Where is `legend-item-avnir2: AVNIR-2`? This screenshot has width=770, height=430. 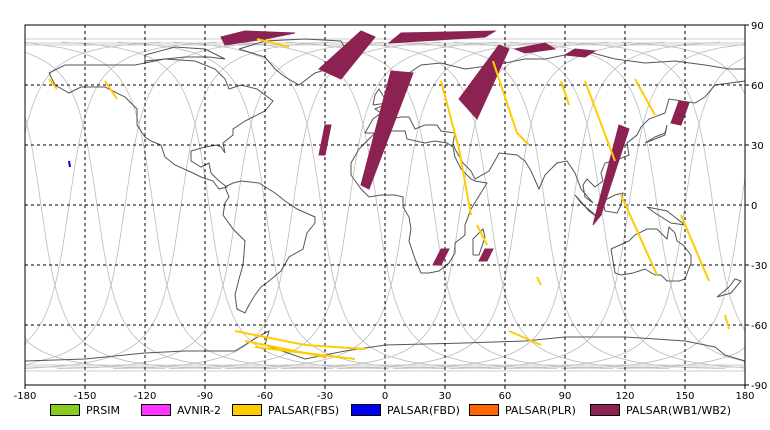
legend-item-avnir2: AVNIR-2 is located at coordinates (181, 410).